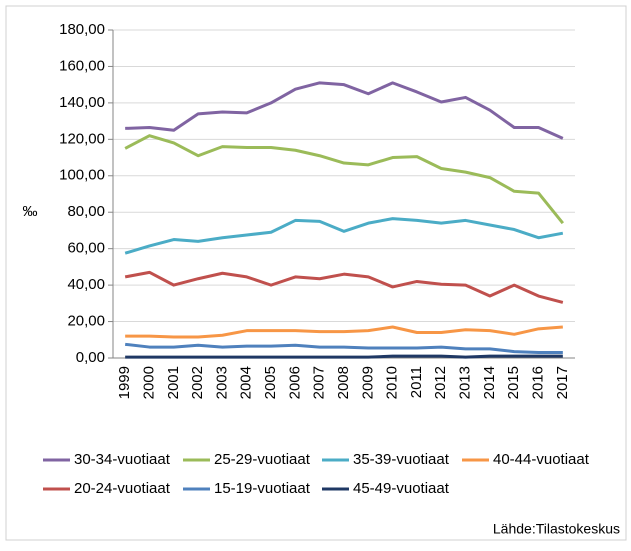 The width and height of the screenshot is (631, 551). I want to click on x-tick-label: 2002, so click(197, 382).